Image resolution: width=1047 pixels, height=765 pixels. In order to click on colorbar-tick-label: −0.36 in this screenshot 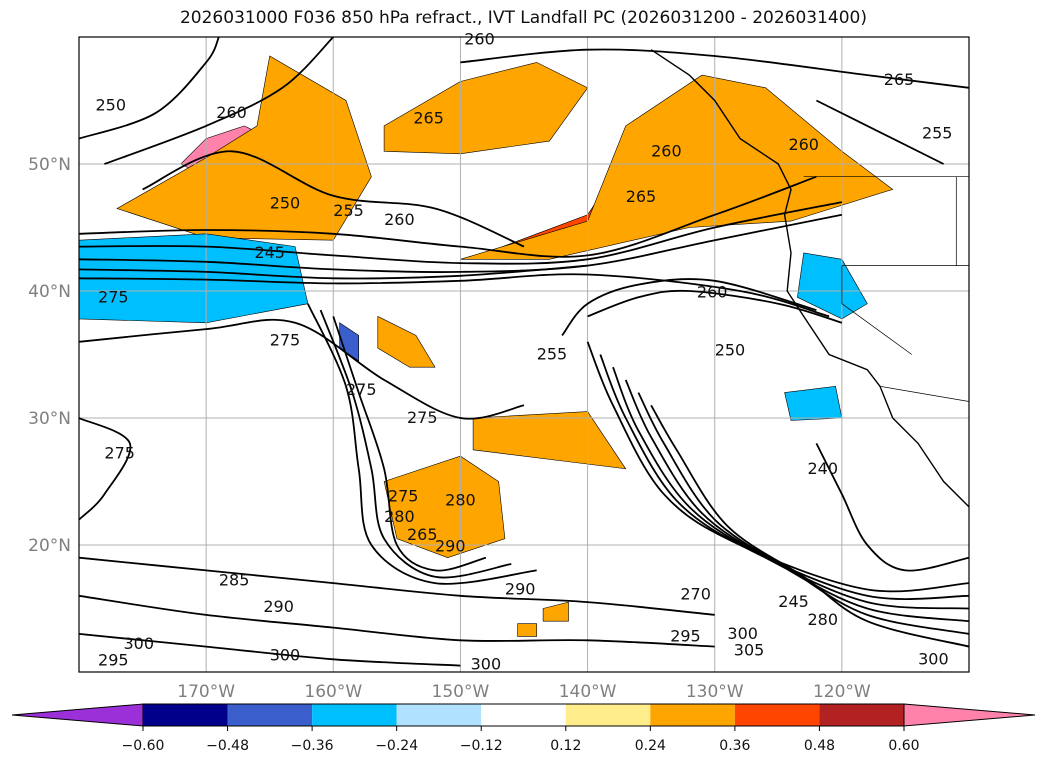, I will do `click(312, 746)`.